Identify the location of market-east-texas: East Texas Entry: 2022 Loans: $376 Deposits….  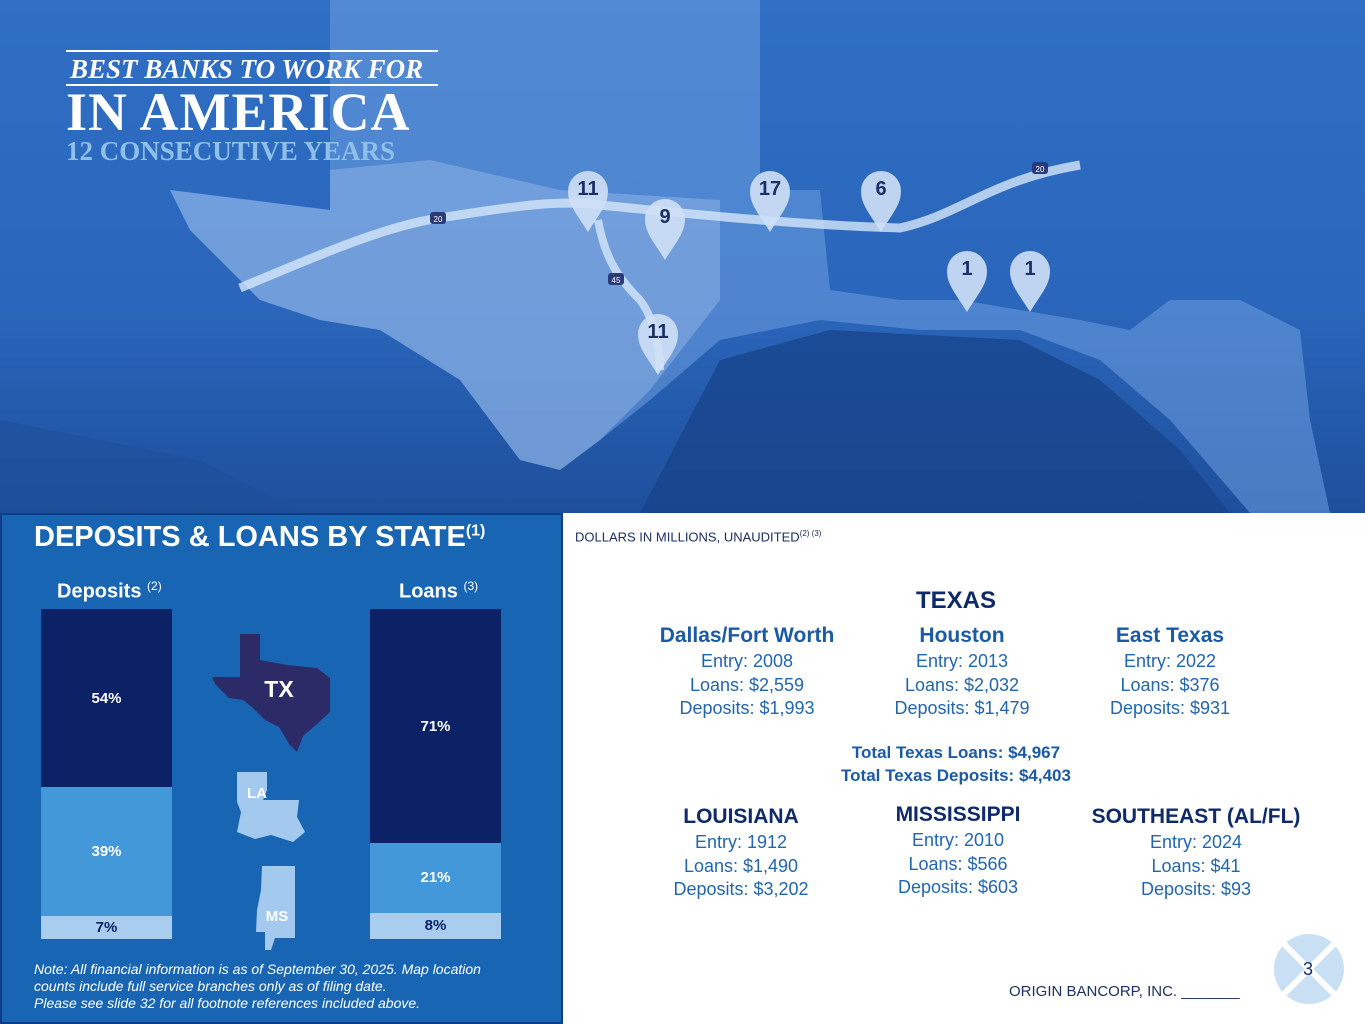
(1170, 671).